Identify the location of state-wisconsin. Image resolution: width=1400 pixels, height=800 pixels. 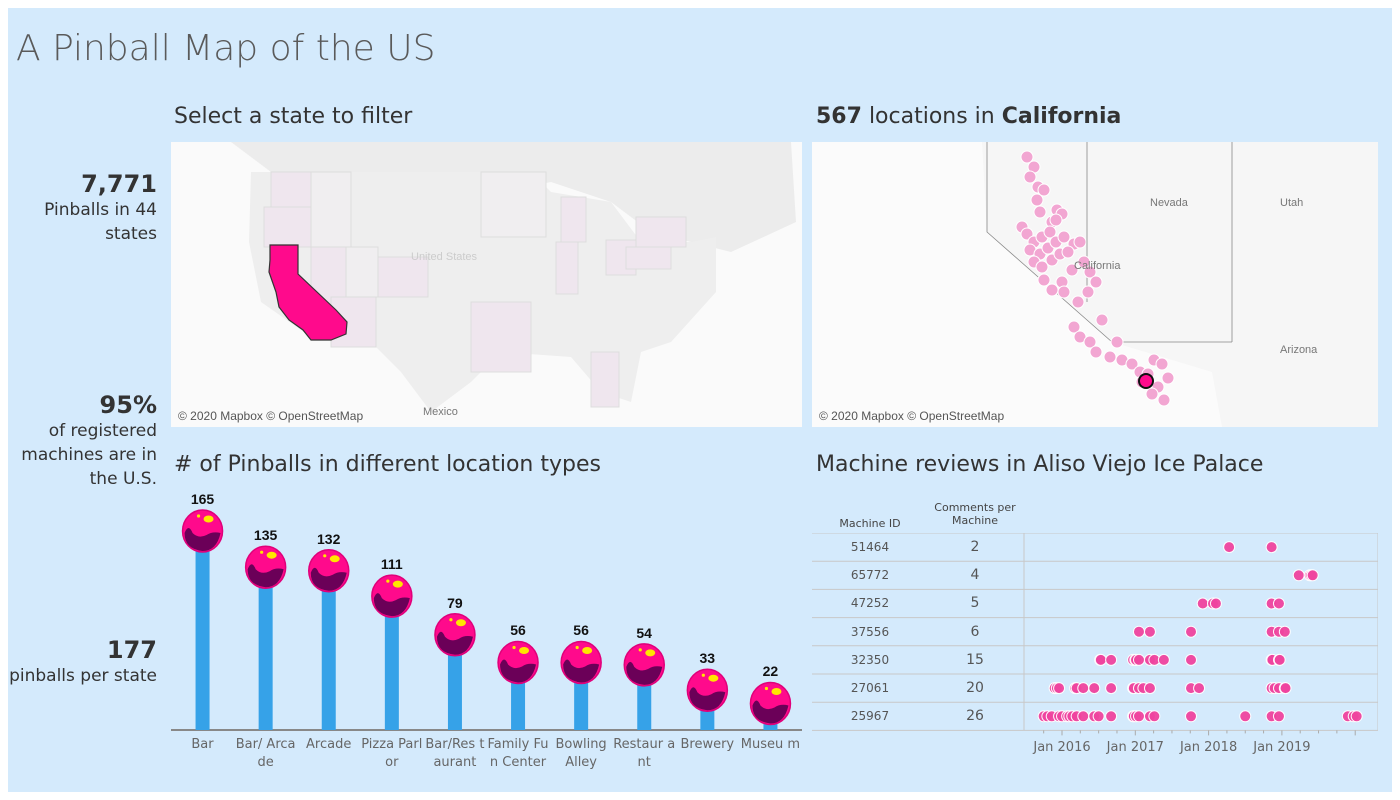
(573, 219).